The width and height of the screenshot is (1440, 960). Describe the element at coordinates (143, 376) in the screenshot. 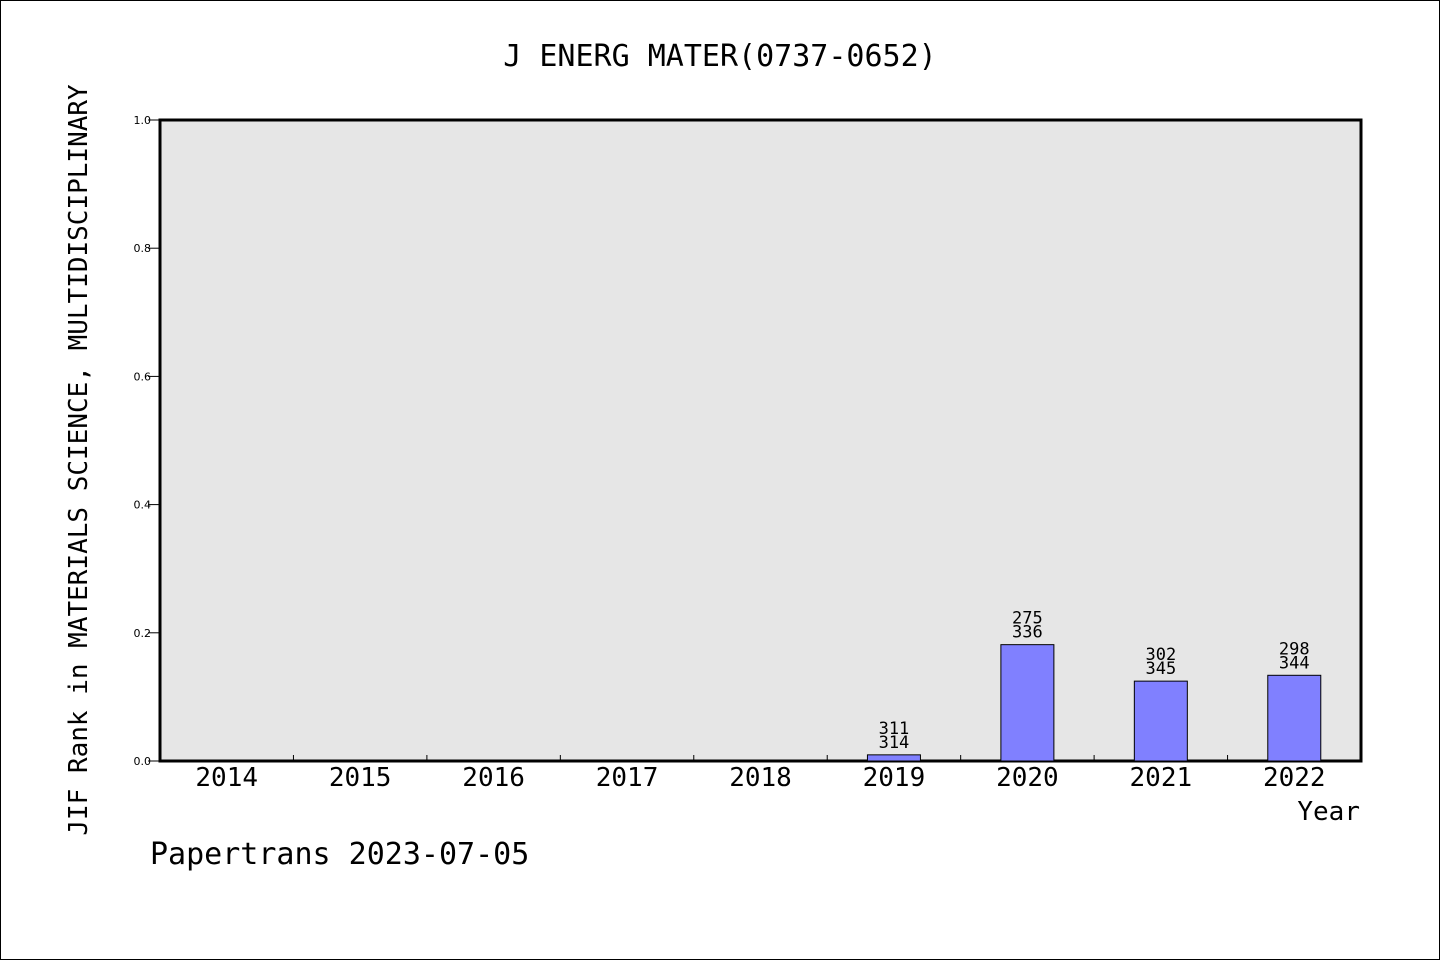

I see `y-tick-label: 0.6` at that location.